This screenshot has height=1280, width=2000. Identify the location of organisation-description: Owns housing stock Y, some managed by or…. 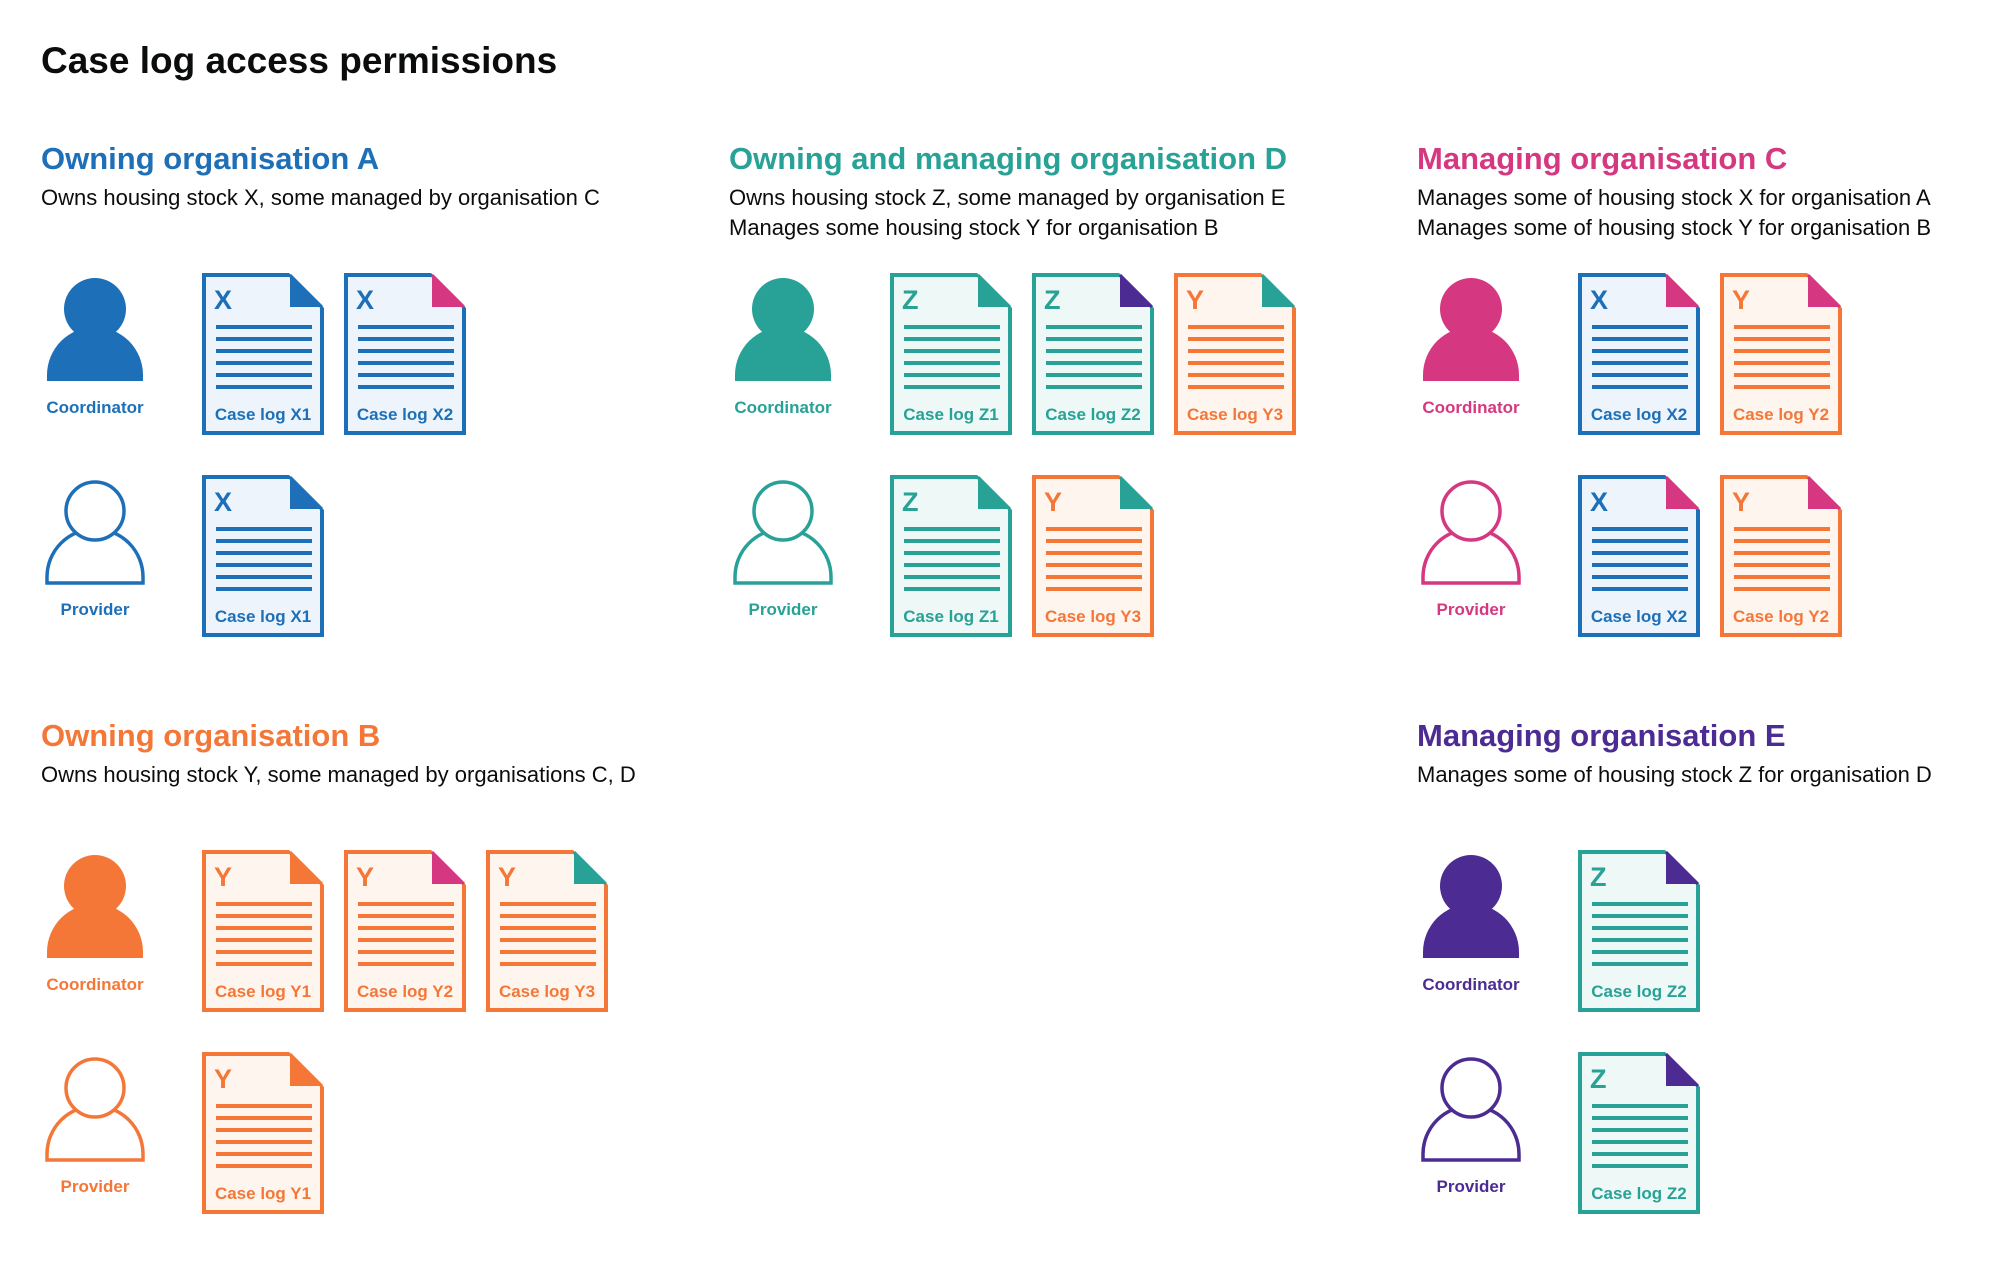
(338, 775).